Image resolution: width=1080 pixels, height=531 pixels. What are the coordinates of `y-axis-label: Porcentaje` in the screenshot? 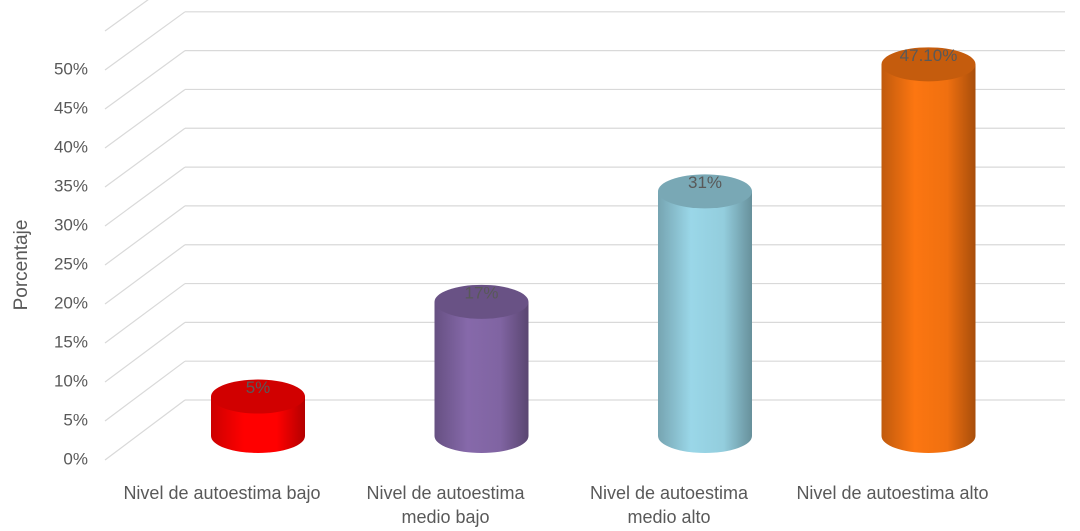 It's located at (21, 265).